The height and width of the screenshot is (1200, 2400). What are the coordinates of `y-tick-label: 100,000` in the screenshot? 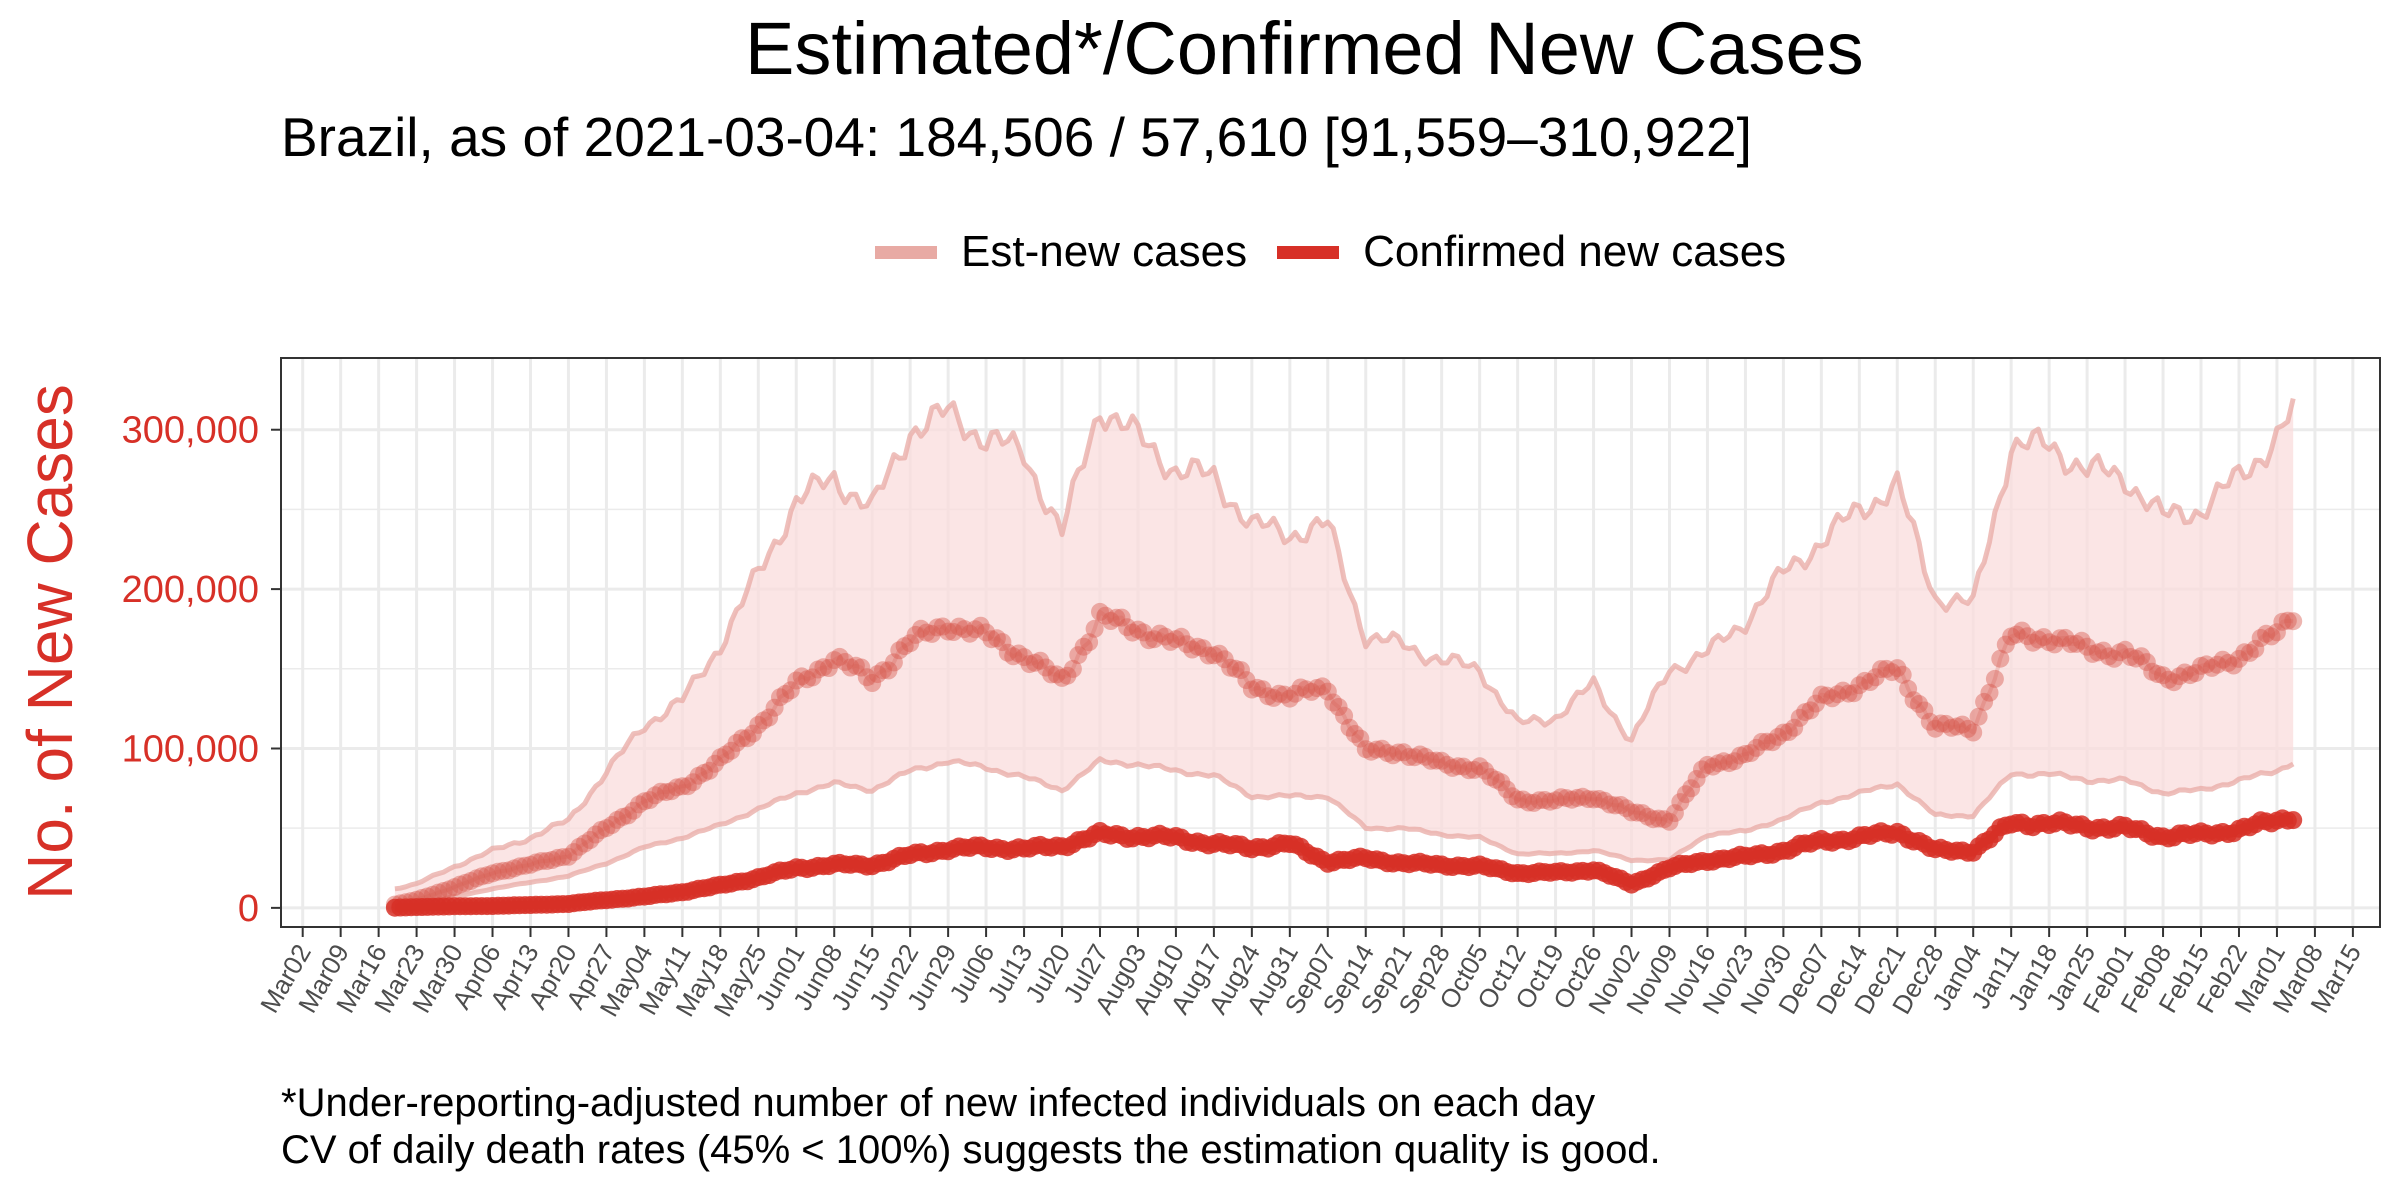 It's located at (190, 749).